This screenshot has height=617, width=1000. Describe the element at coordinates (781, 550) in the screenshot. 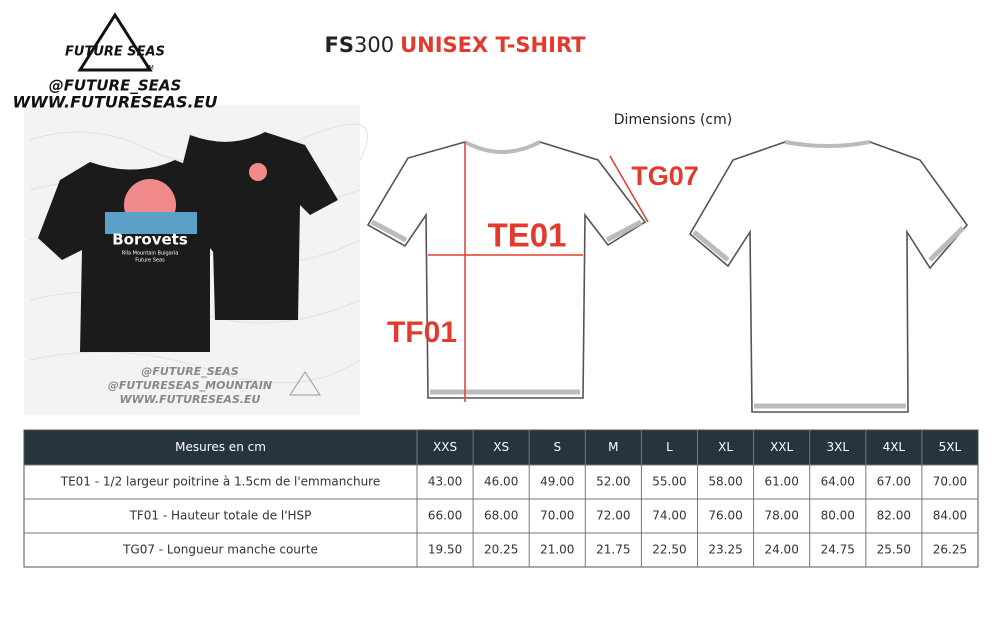

I see `cell: 24.00` at that location.